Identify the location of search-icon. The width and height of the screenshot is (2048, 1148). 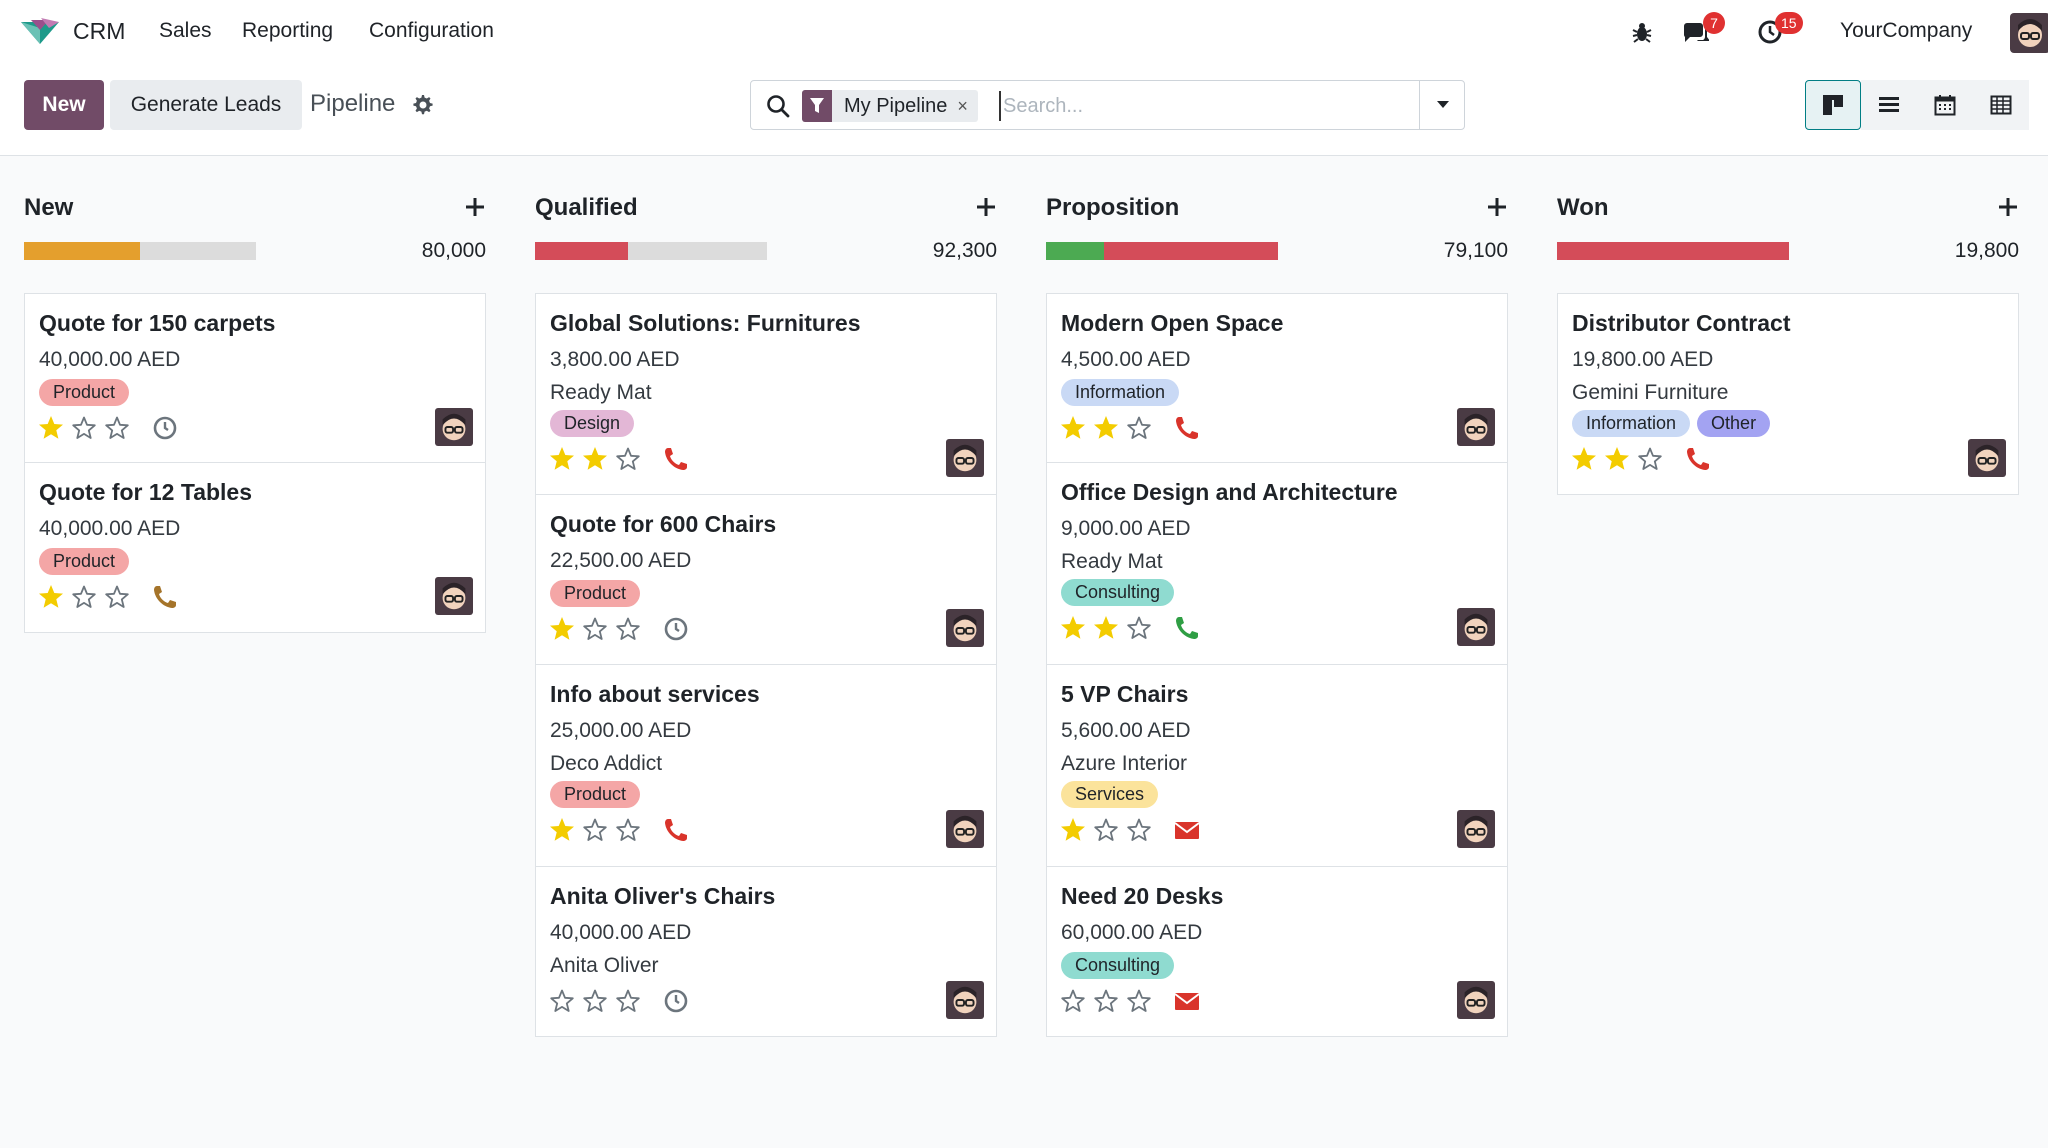
(778, 106).